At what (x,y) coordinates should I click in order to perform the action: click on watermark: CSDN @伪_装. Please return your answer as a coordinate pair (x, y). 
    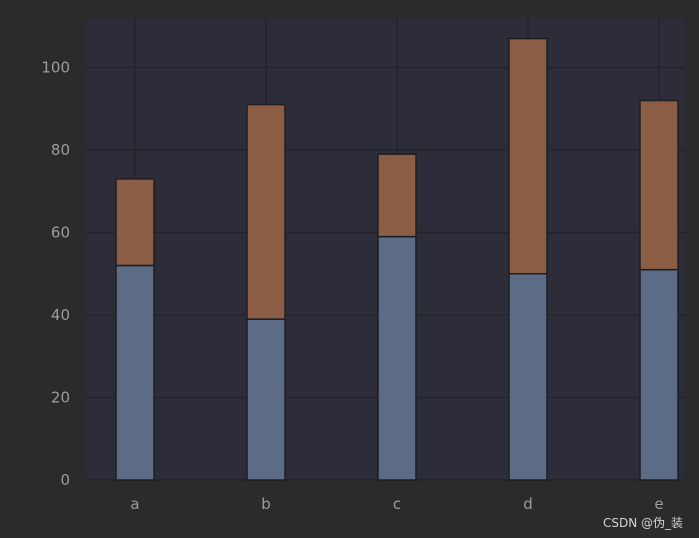
    Looking at the image, I should click on (643, 523).